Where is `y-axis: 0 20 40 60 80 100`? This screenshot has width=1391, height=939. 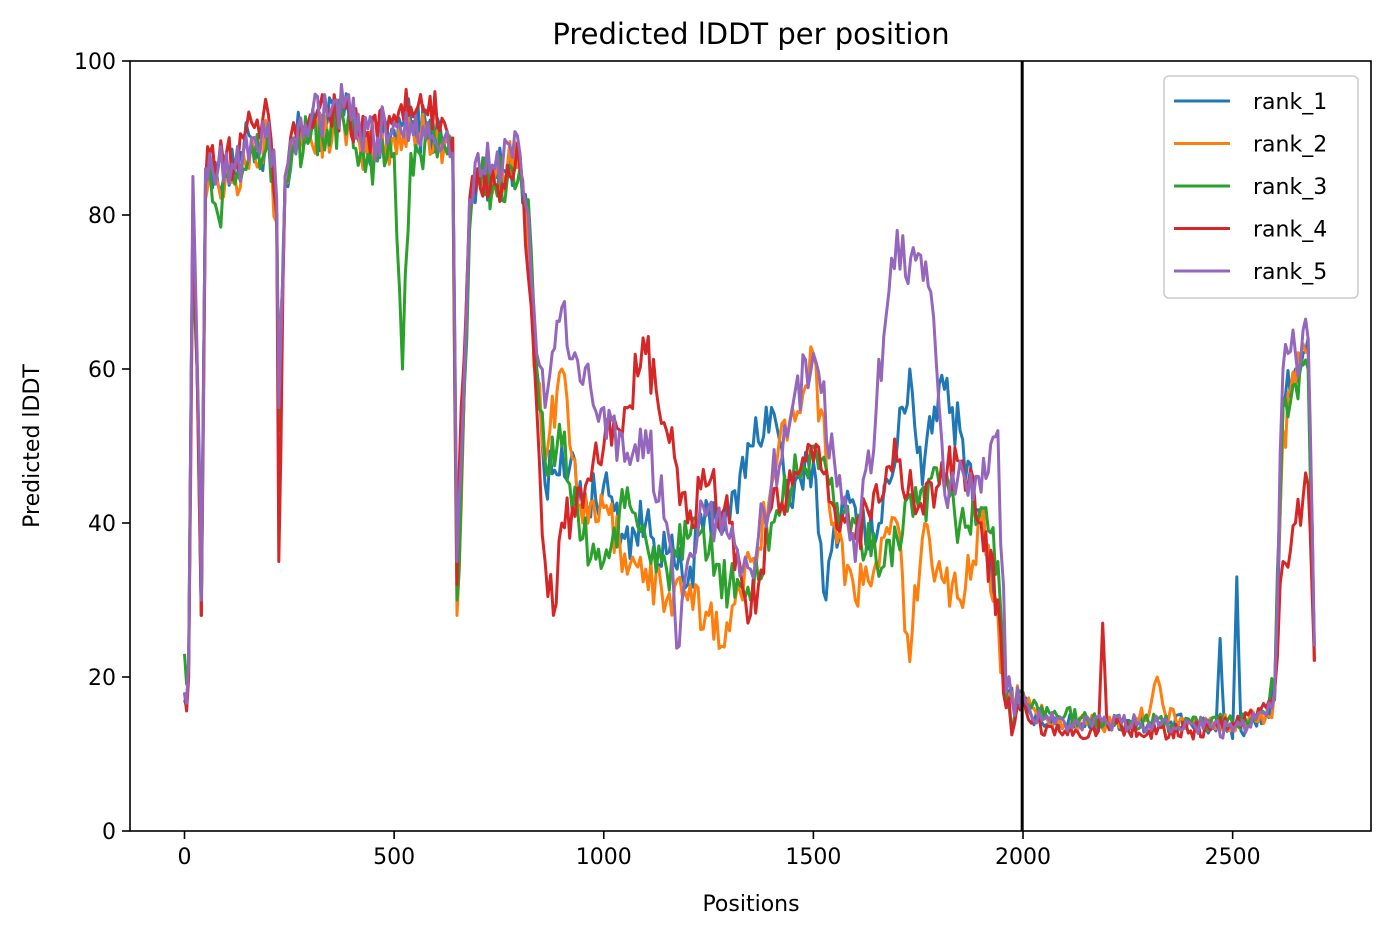
y-axis: 0 20 40 60 80 100 is located at coordinates (102, 447).